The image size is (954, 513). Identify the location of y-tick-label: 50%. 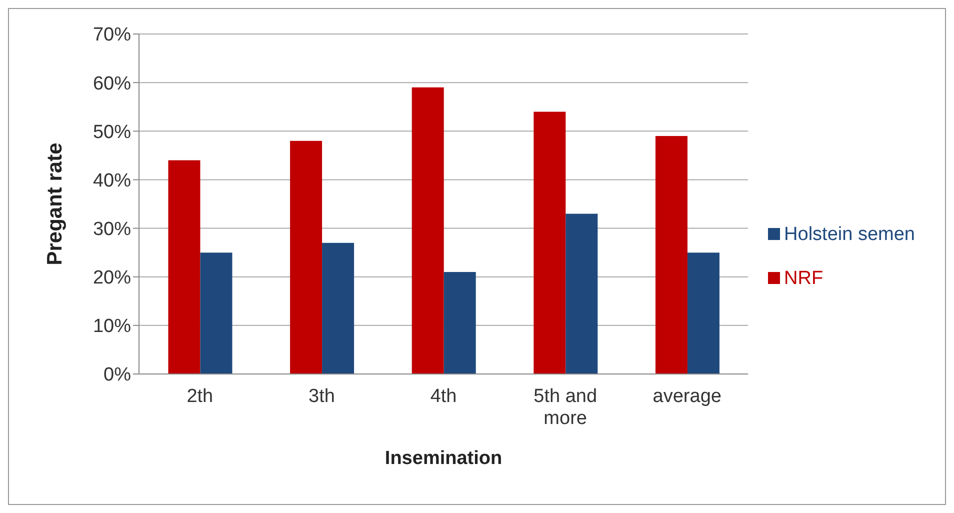
(112, 132).